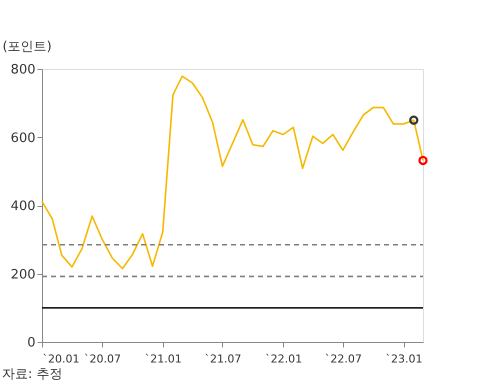  Describe the element at coordinates (283, 359) in the screenshot. I see `x-tick-label: `22.01` at that location.